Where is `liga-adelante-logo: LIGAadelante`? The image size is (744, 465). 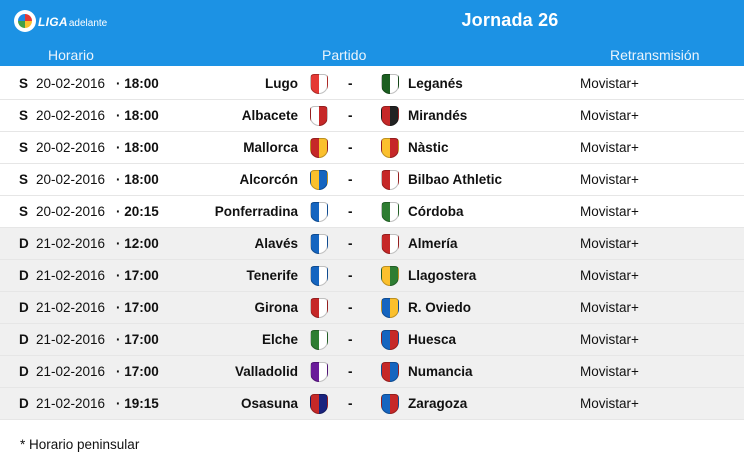
liga-adelante-logo: LIGAadelante is located at coordinates (65, 21).